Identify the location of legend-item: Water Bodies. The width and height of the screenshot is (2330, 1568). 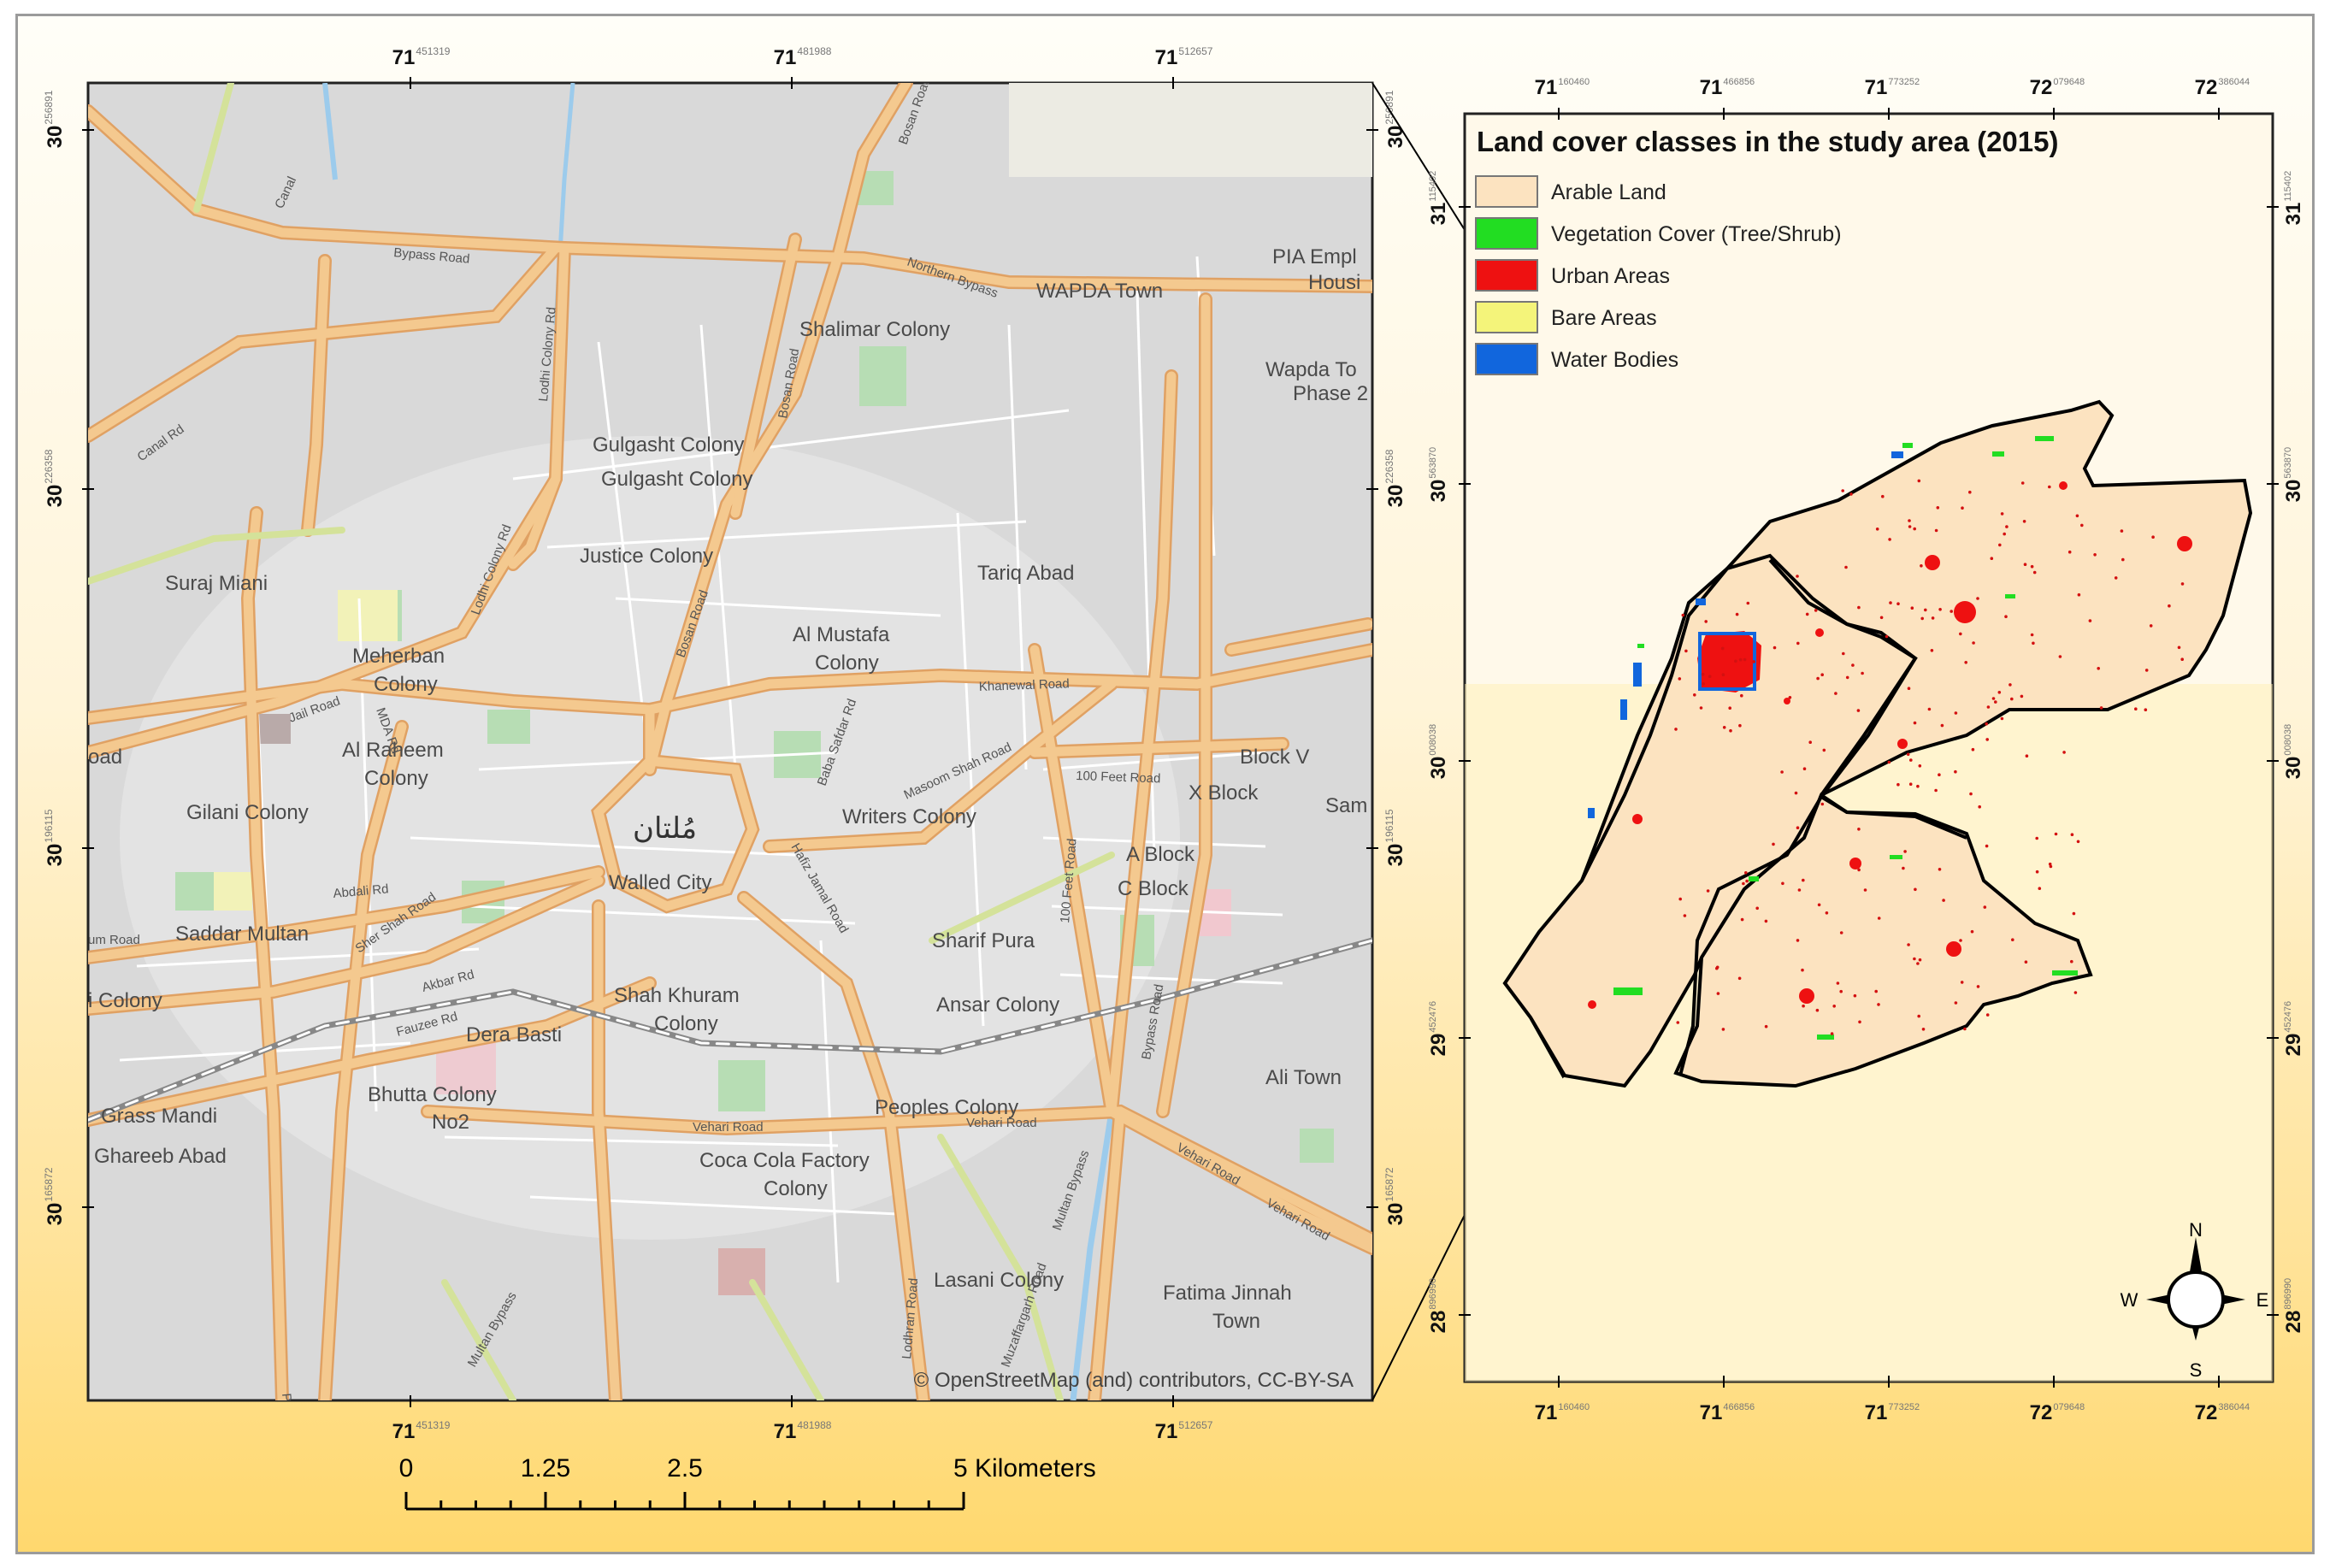
(1576, 359).